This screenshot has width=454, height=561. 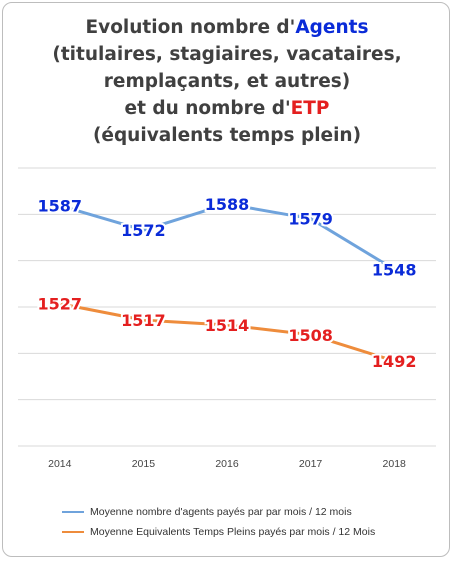 I want to click on legend-swatch-etp, so click(x=73, y=532).